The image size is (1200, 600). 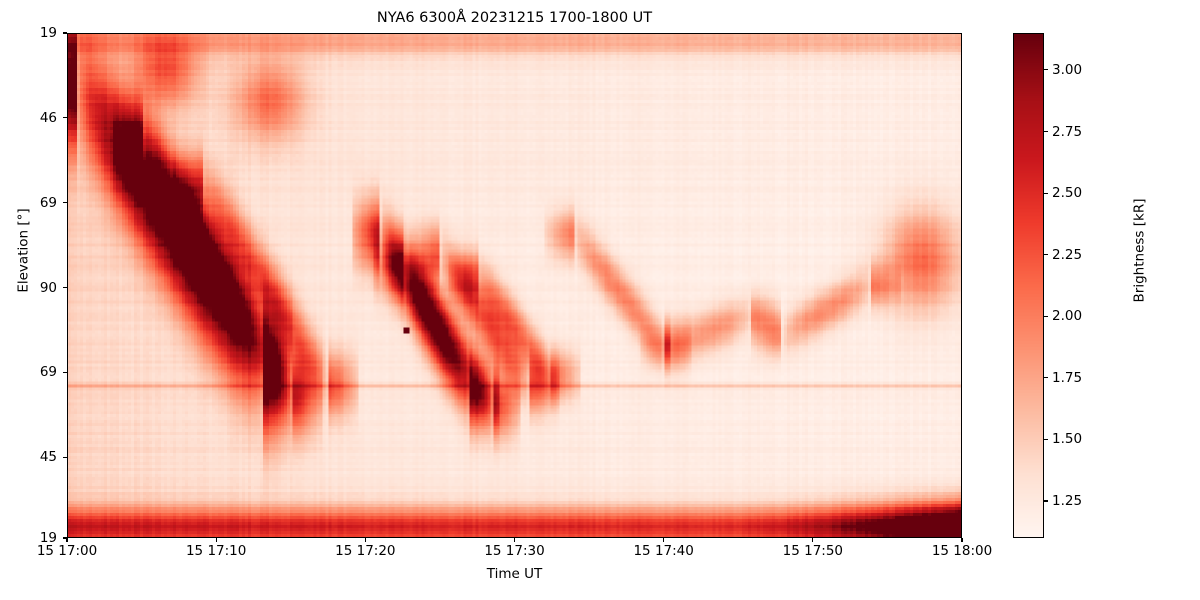 I want to click on colorbar-label: Brightness [kR], so click(x=1139, y=250).